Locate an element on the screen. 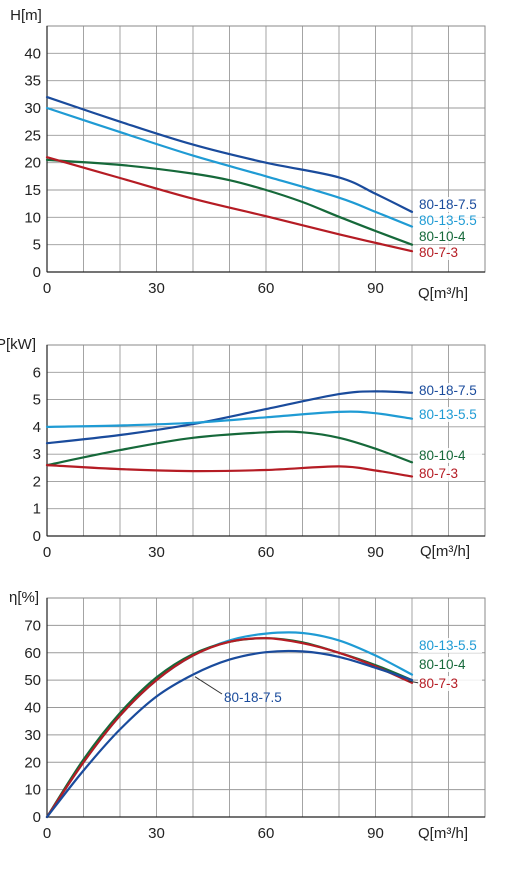  y-tick-label: 25 is located at coordinates (32, 135).